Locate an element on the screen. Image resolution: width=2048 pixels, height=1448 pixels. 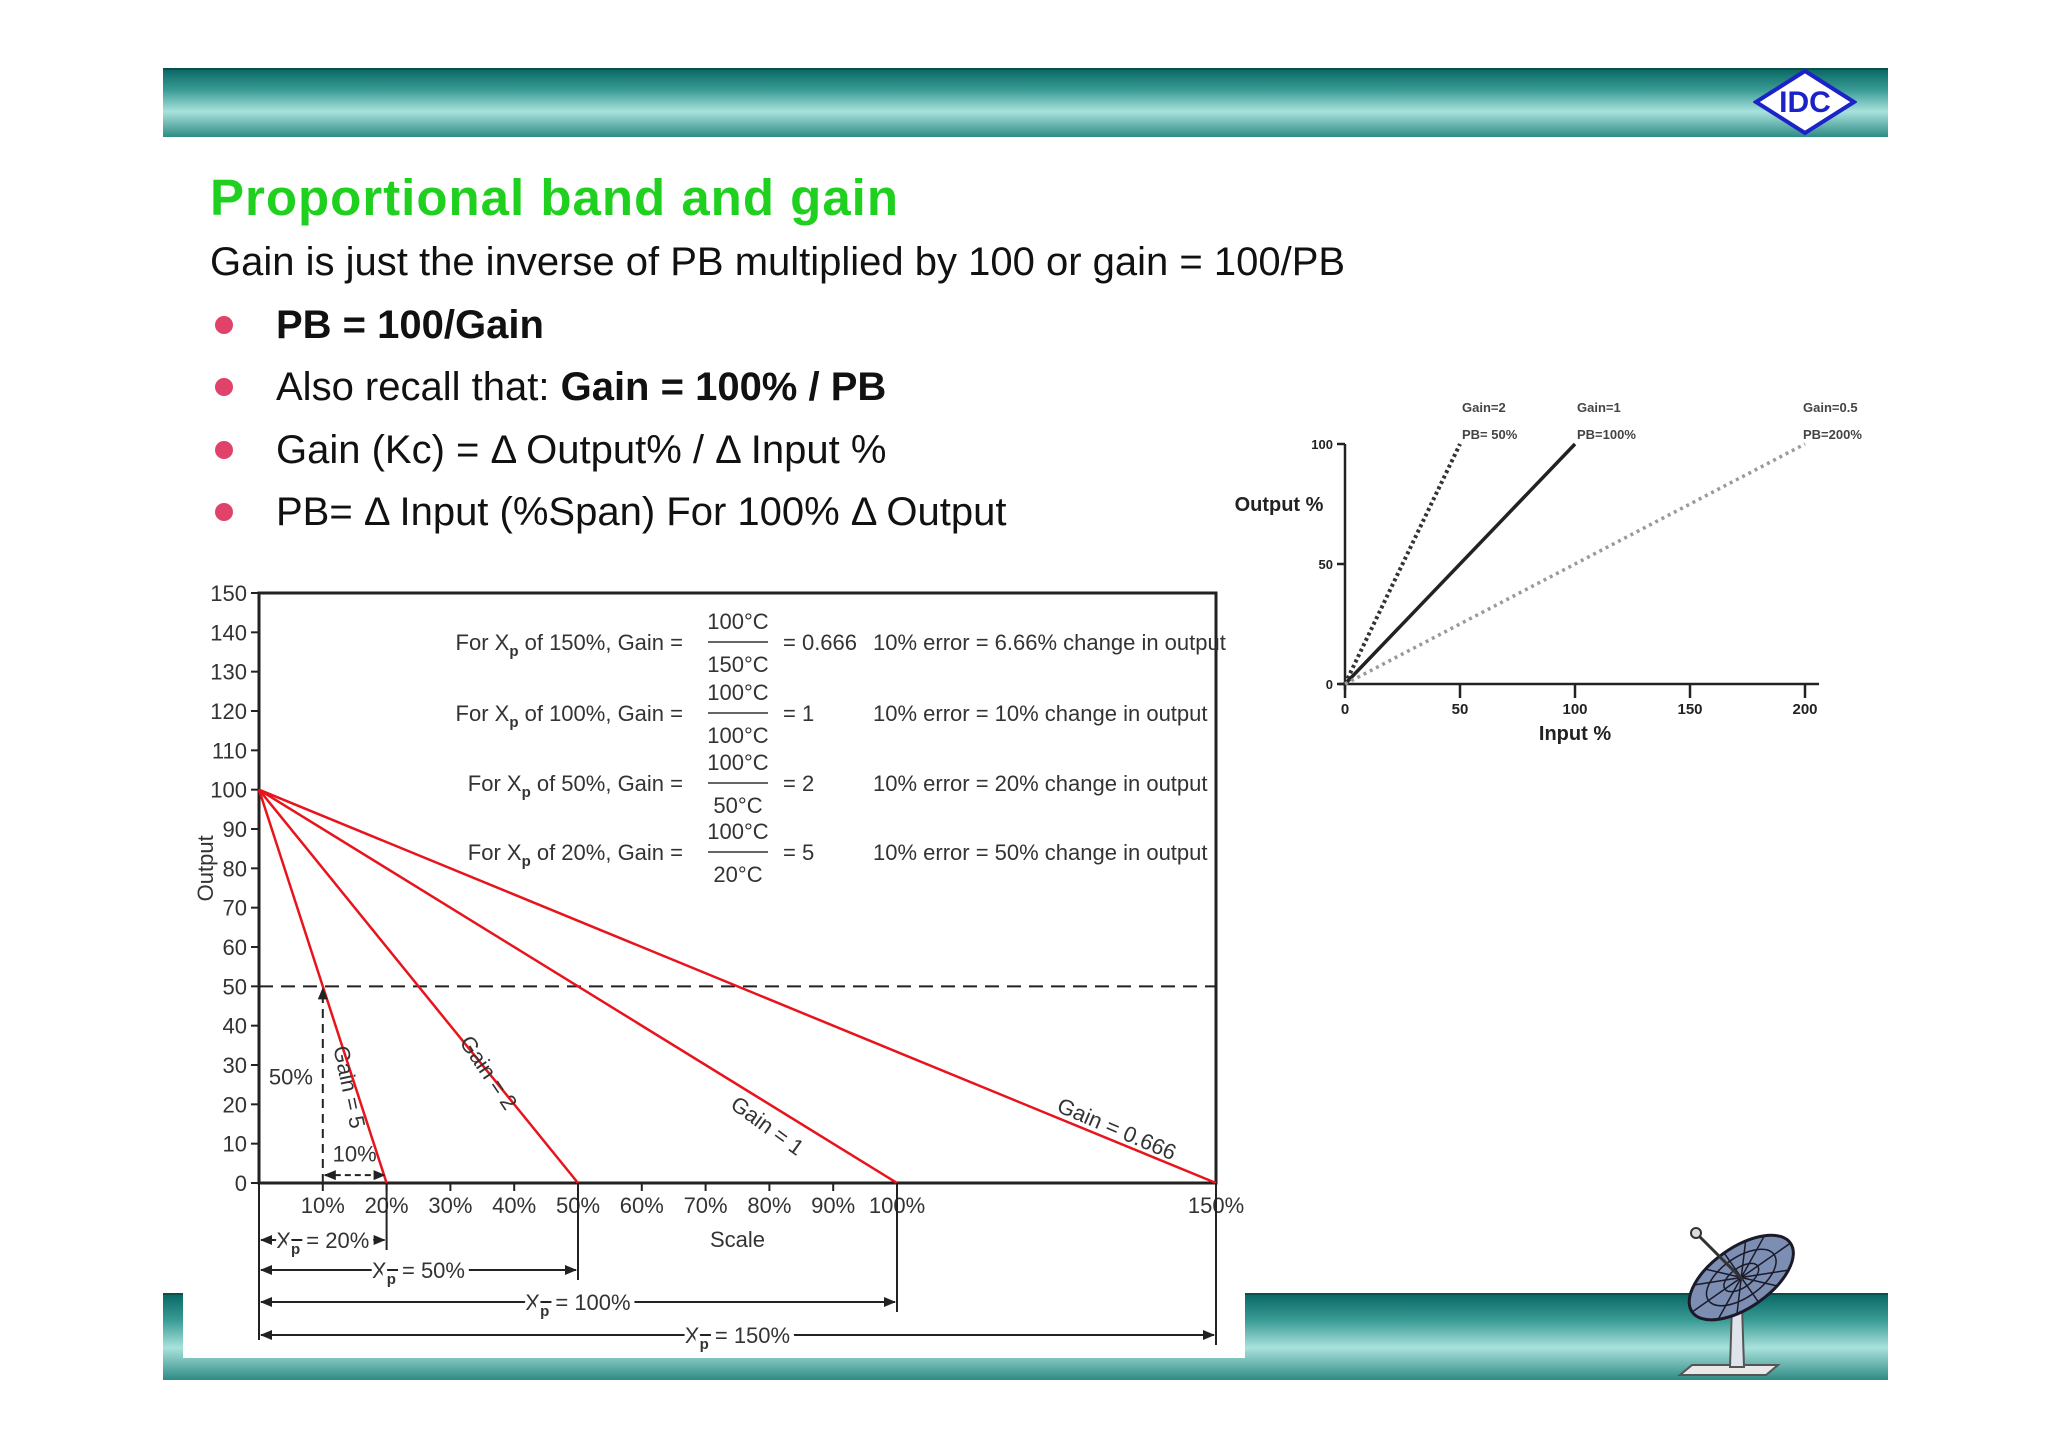
x-tick-label: 40% is located at coordinates (514, 1205).